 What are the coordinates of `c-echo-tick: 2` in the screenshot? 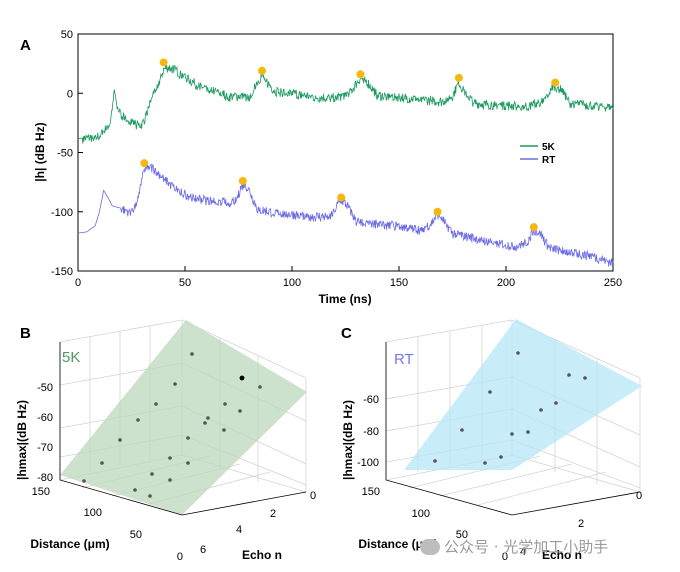 It's located at (581, 524).